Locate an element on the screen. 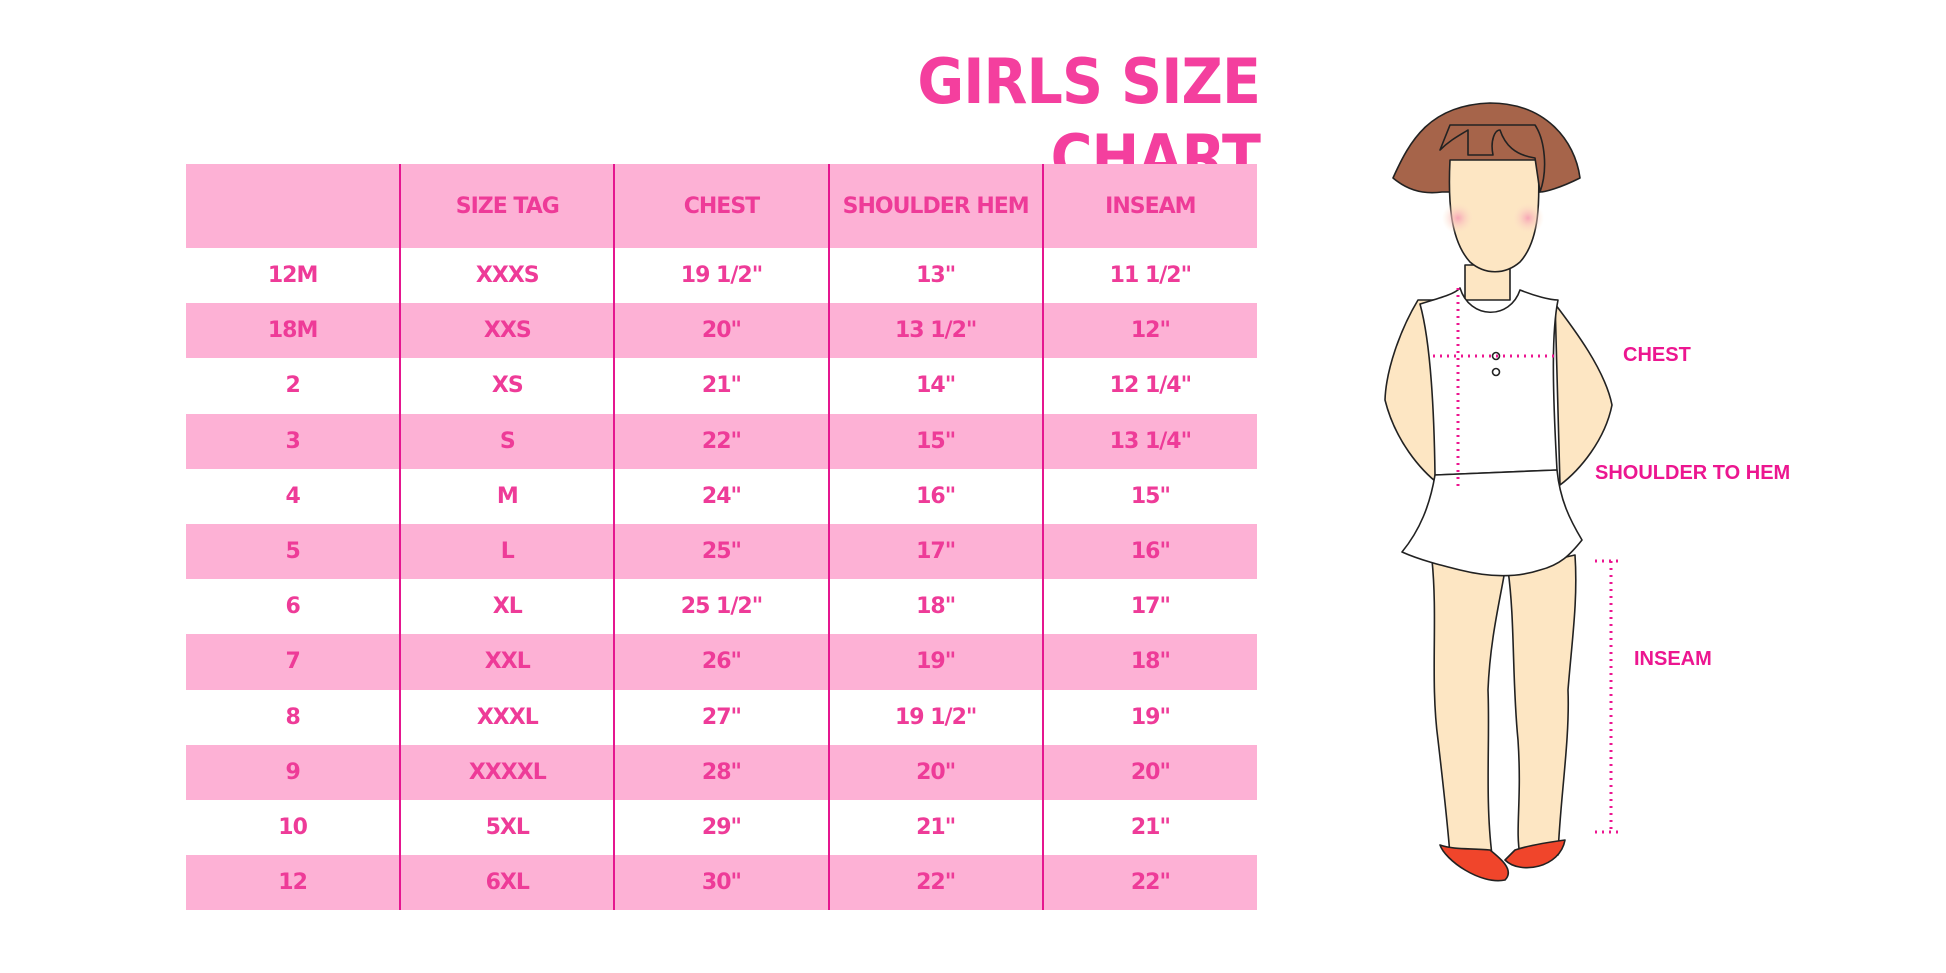 Image resolution: width=1946 pixels, height=973 pixels. header-cell: INSEAM is located at coordinates (1149, 206).